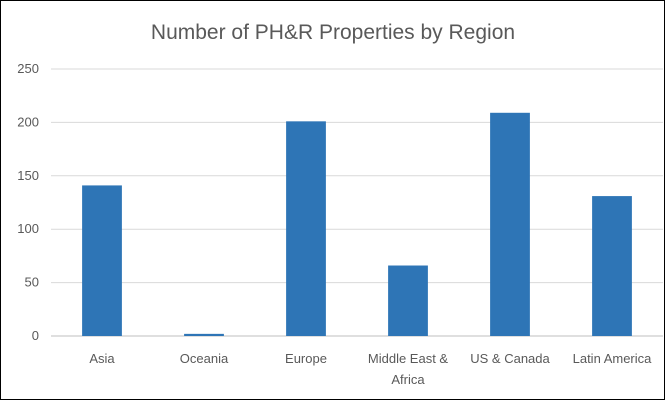 This screenshot has height=401, width=665. What do you see at coordinates (612, 266) in the screenshot?
I see `bar-latin-america` at bounding box center [612, 266].